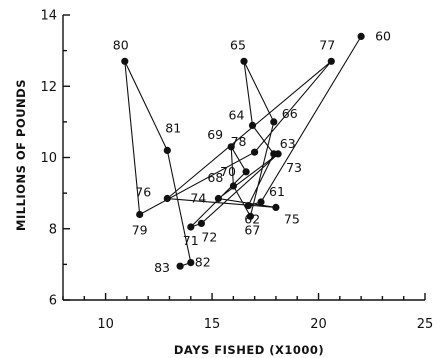  Describe the element at coordinates (292, 218) in the screenshot. I see `point-label: 75` at that location.